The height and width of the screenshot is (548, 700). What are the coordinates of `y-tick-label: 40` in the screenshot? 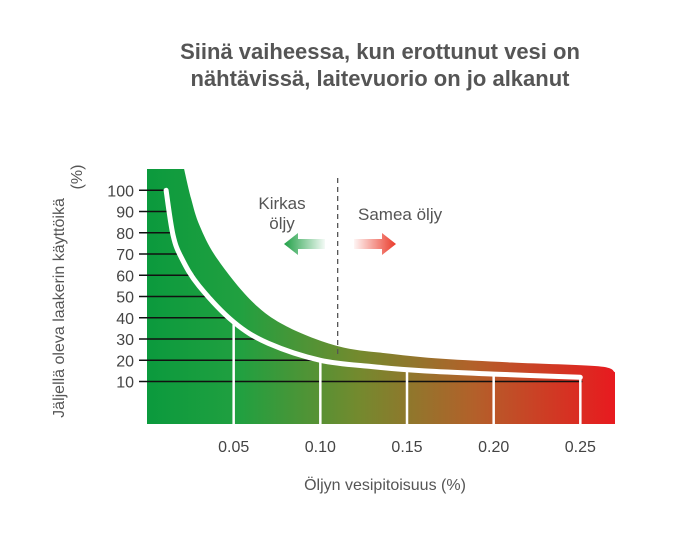 It's located at (125, 319).